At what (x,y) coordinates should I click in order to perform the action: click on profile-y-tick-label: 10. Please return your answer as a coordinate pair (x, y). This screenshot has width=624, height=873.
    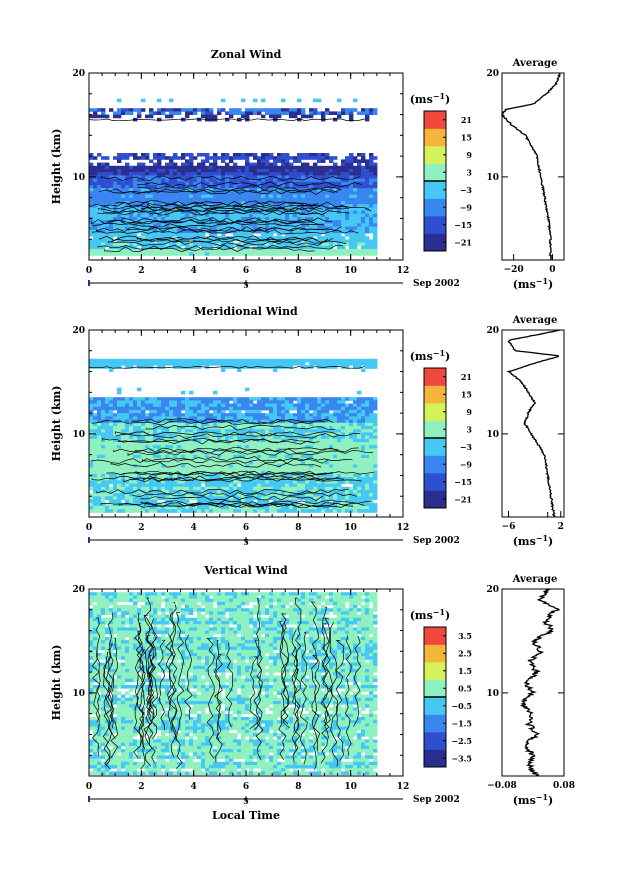
    Looking at the image, I should click on (492, 178).